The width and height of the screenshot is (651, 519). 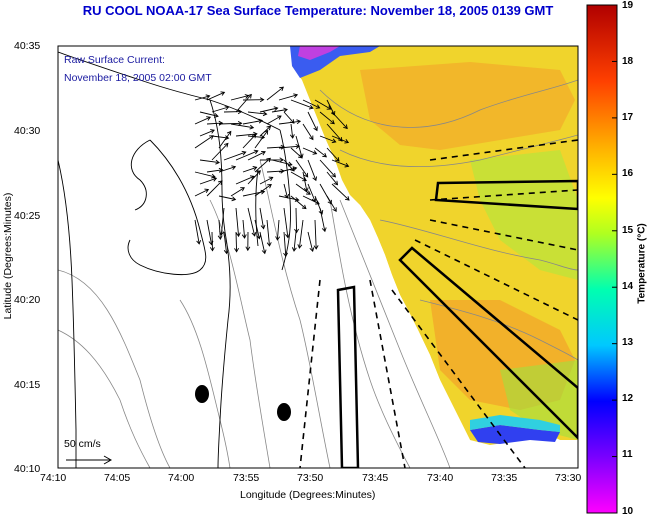 I want to click on scale-arrow, so click(x=89, y=460).